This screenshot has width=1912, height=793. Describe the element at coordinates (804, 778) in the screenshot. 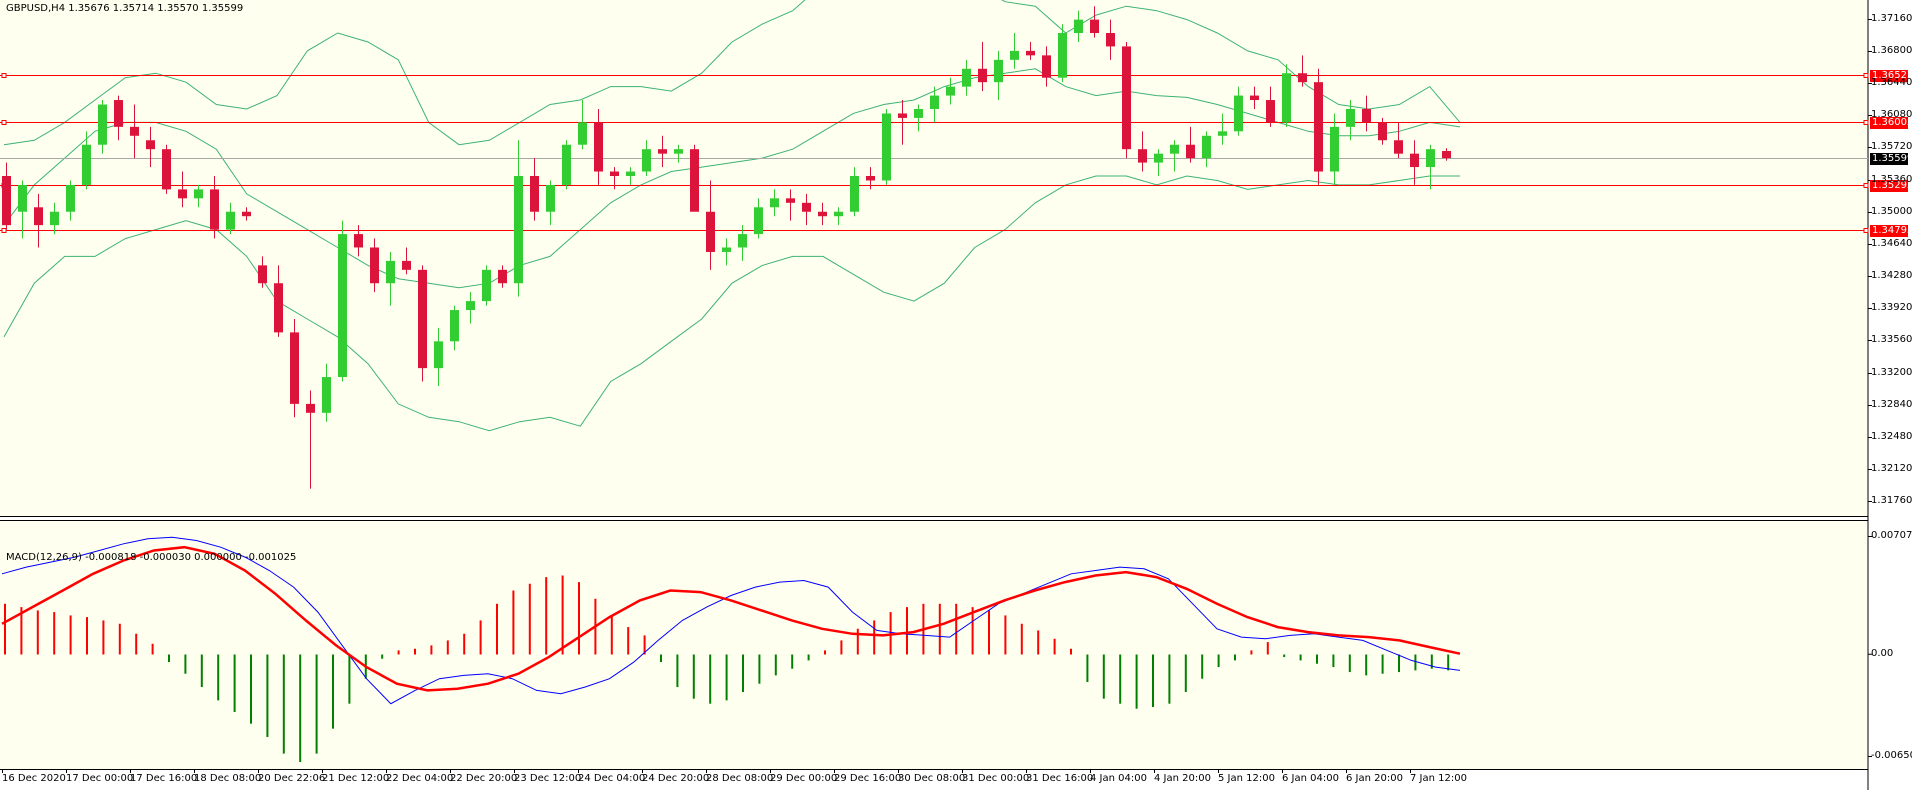

I see `time-tick-label: 29 Dec 00:00` at that location.